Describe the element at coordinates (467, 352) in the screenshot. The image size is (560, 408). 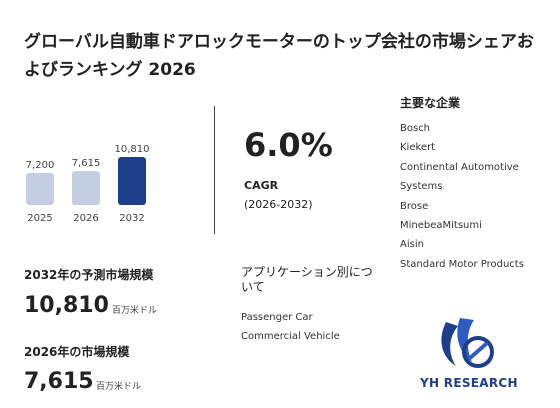
I see `yh-research-logo-icon` at that location.